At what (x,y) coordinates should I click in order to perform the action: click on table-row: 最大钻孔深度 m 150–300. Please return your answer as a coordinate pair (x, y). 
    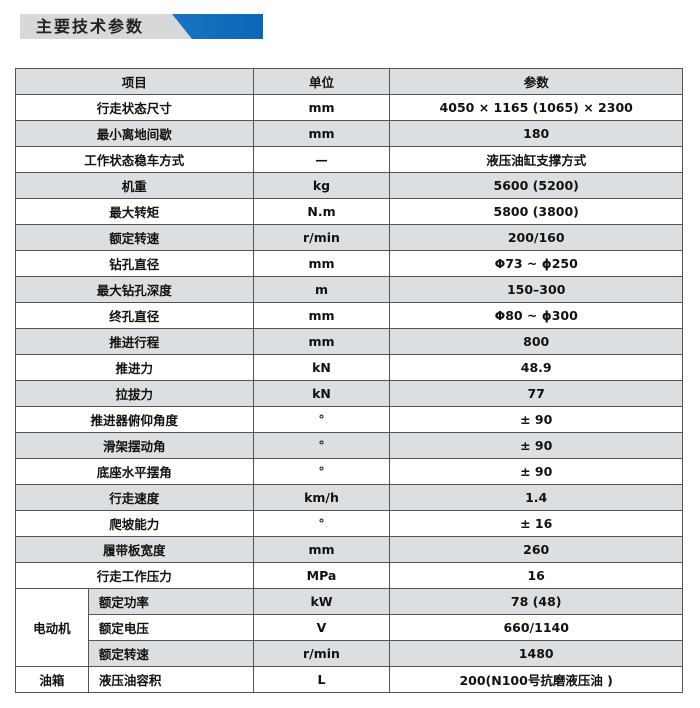
    Looking at the image, I should click on (349, 289).